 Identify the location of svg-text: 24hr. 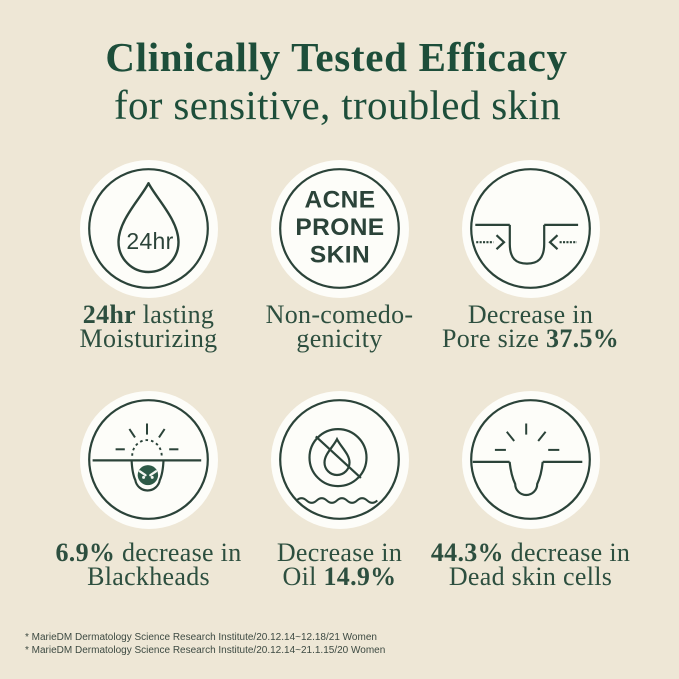
(149, 241).